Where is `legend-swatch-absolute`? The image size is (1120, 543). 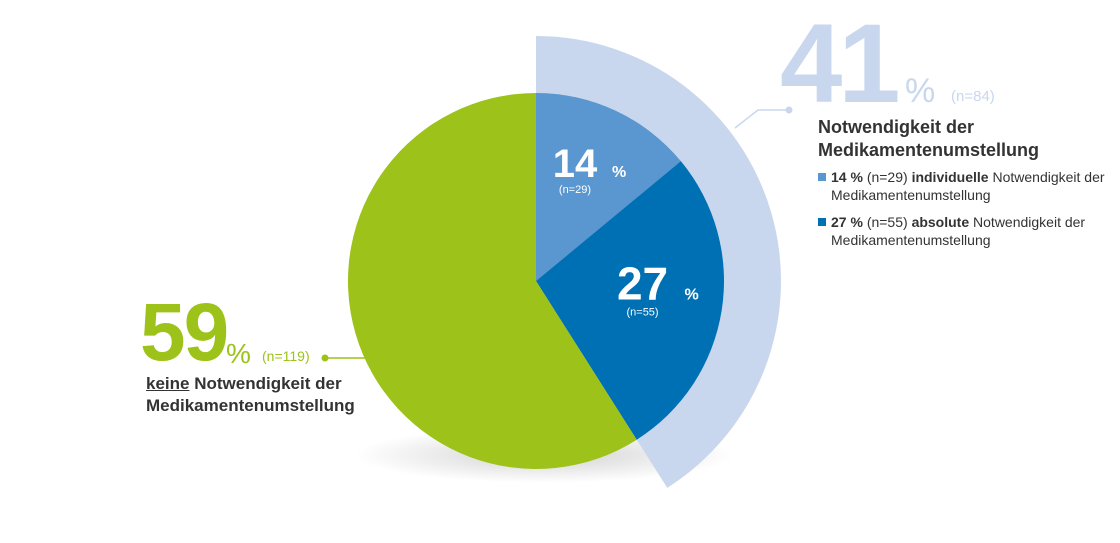 legend-swatch-absolute is located at coordinates (822, 222).